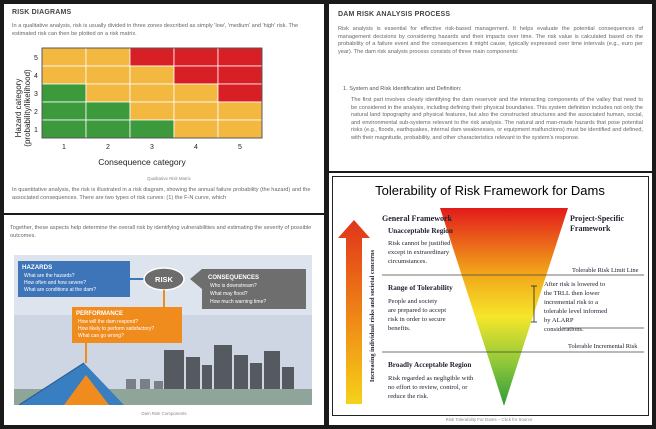 Image resolution: width=656 pixels, height=429 pixels. Describe the element at coordinates (605, 270) in the screenshot. I see `limit-line-label: Tolerable Risk Limit Line` at that location.